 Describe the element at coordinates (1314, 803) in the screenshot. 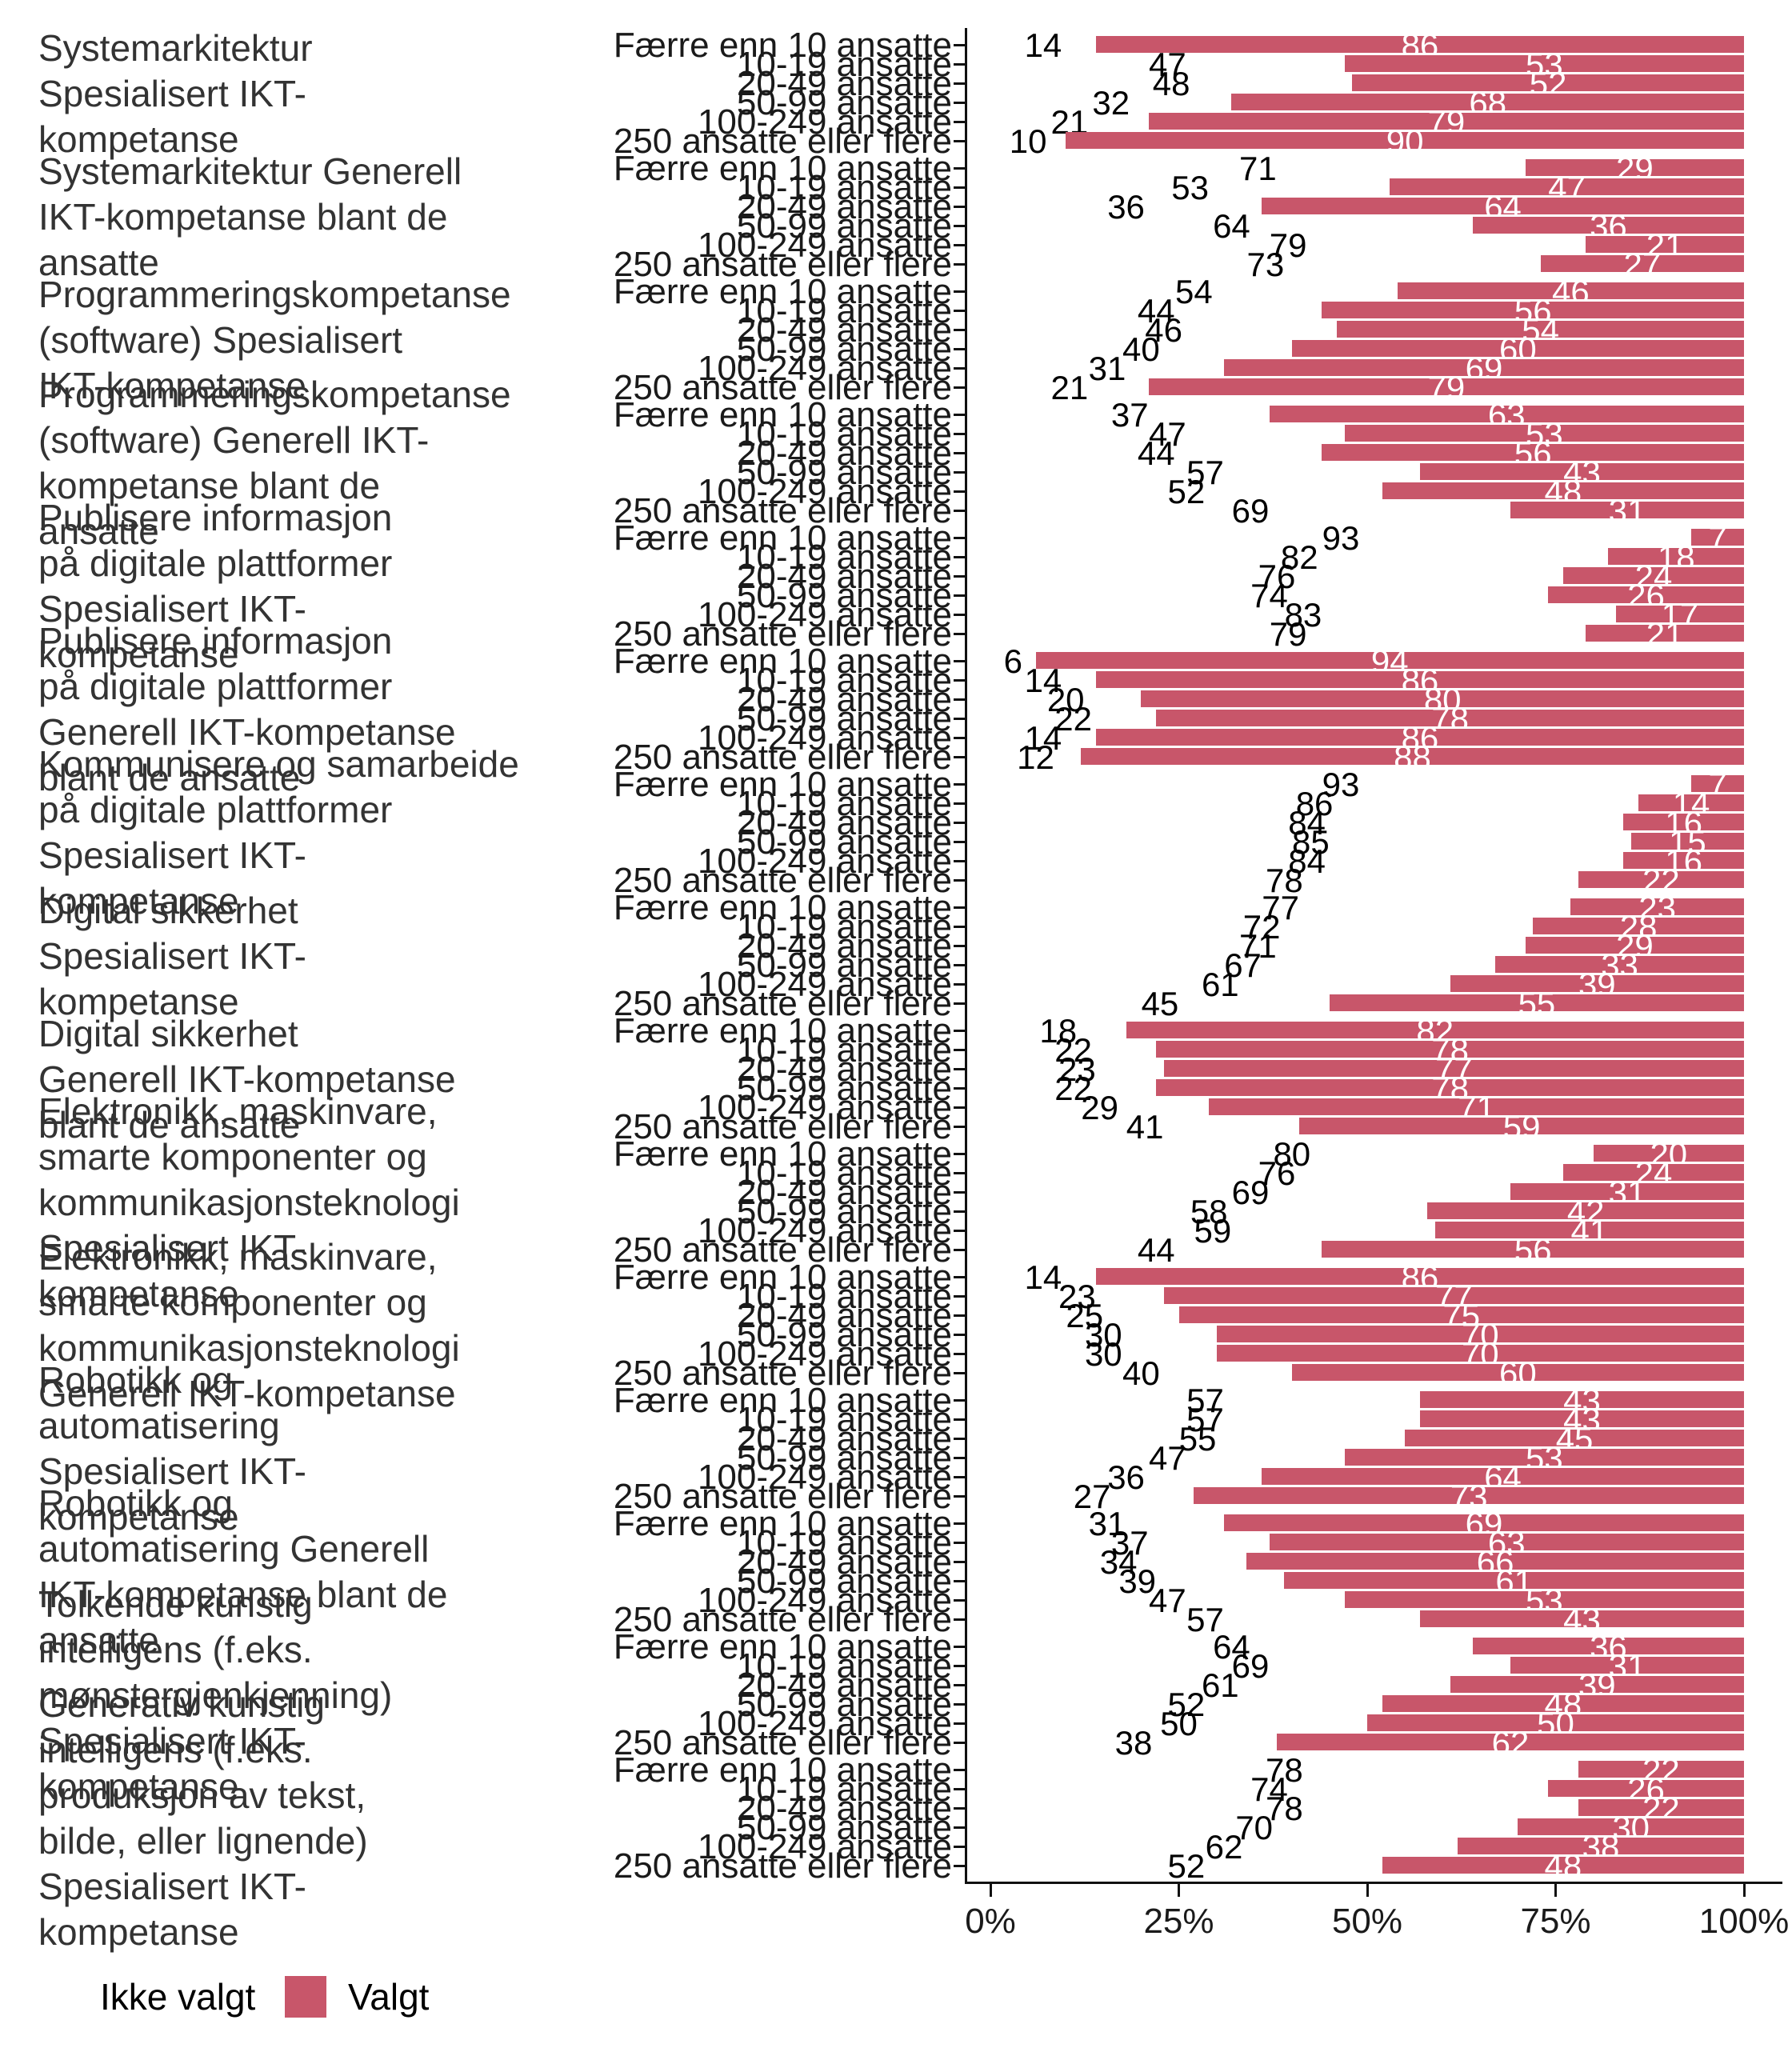

I see `bar-label-ikke-valgt: 86` at that location.